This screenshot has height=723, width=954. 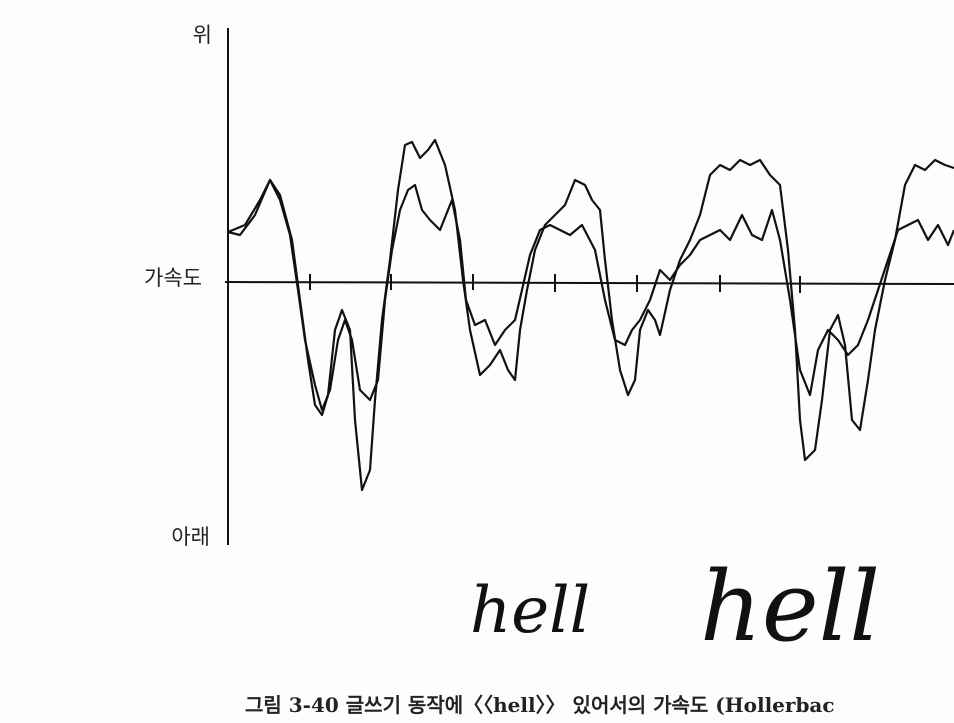 What do you see at coordinates (202, 35) in the screenshot?
I see `axis-label-top: 위` at bounding box center [202, 35].